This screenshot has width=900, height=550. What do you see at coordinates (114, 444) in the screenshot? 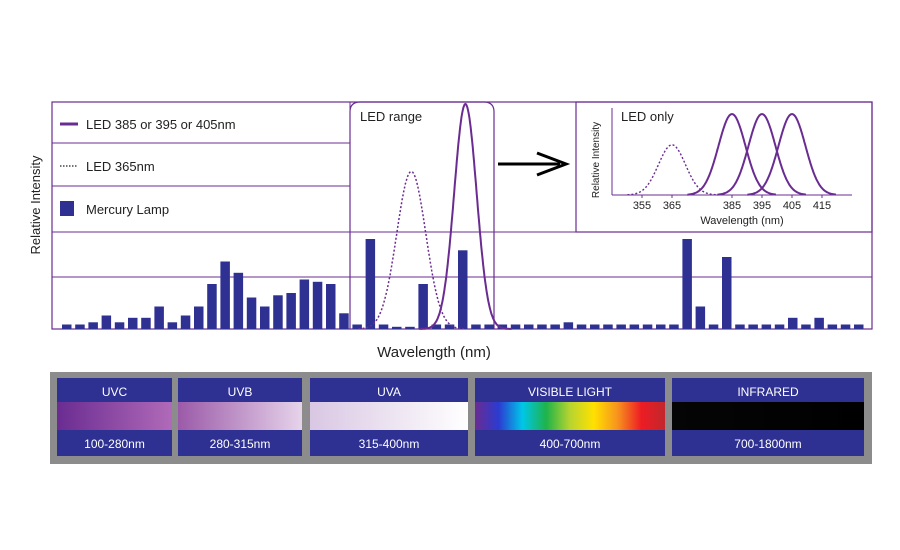
I see `band-range: 100-280nm` at bounding box center [114, 444].